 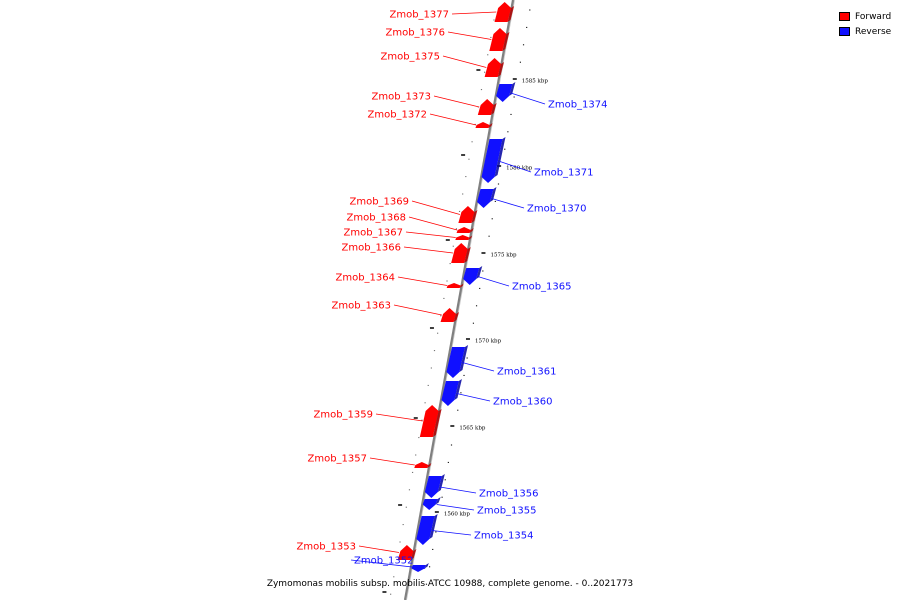 What do you see at coordinates (415, 33) in the screenshot?
I see `gene-label: Zmob_1376` at bounding box center [415, 33].